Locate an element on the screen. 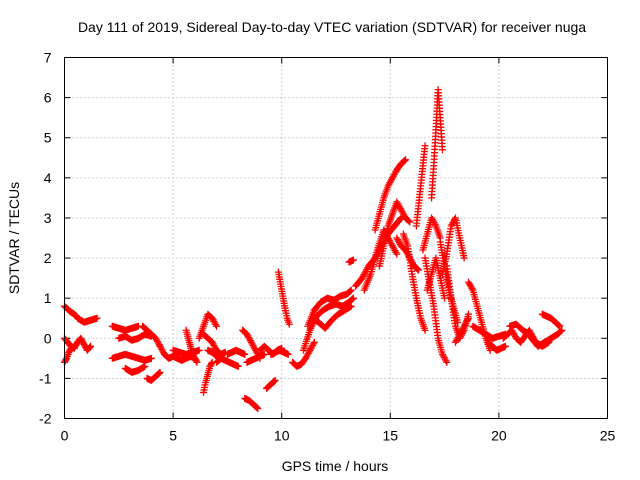 This screenshot has width=640, height=480. series-s09 is located at coordinates (151, 336).